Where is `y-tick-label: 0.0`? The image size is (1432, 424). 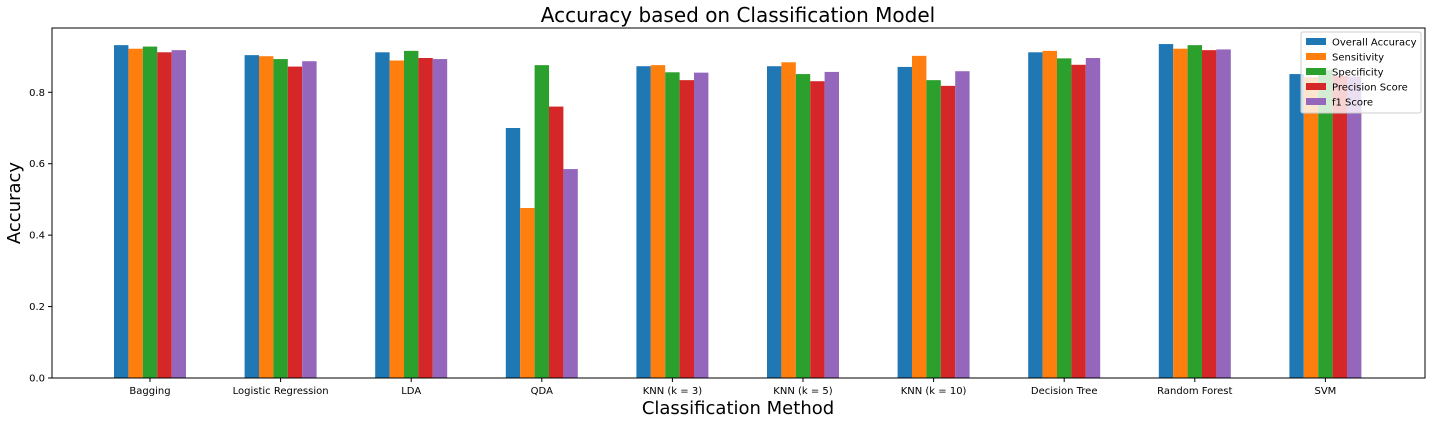 y-tick-label: 0.0 is located at coordinates (37, 379).